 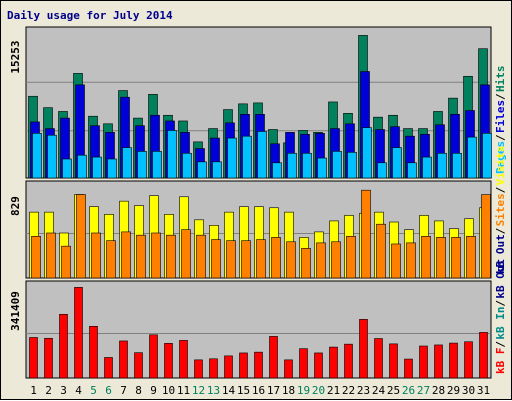 What do you see at coordinates (500, 79) in the screenshot?
I see `legend-item-top-2: Hits` at bounding box center [500, 79].